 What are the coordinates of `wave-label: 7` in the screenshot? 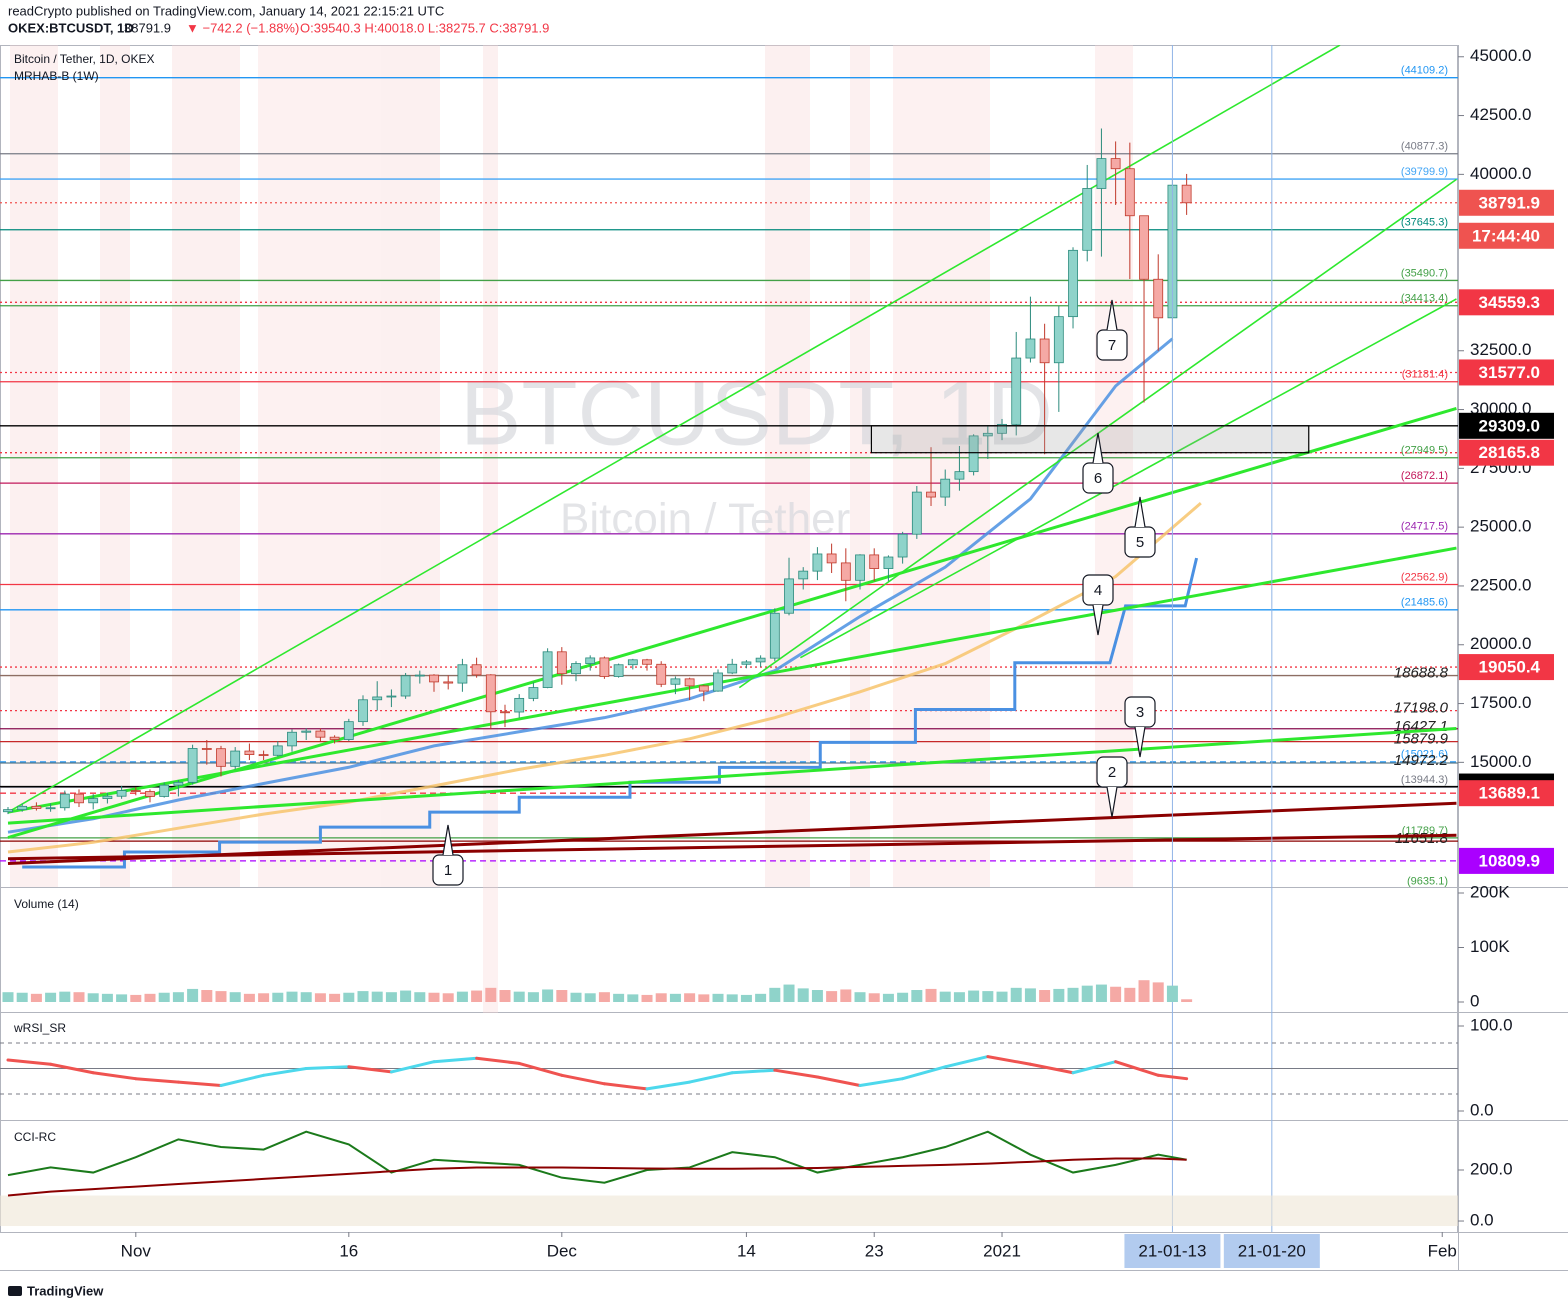 It's located at (1112, 345).